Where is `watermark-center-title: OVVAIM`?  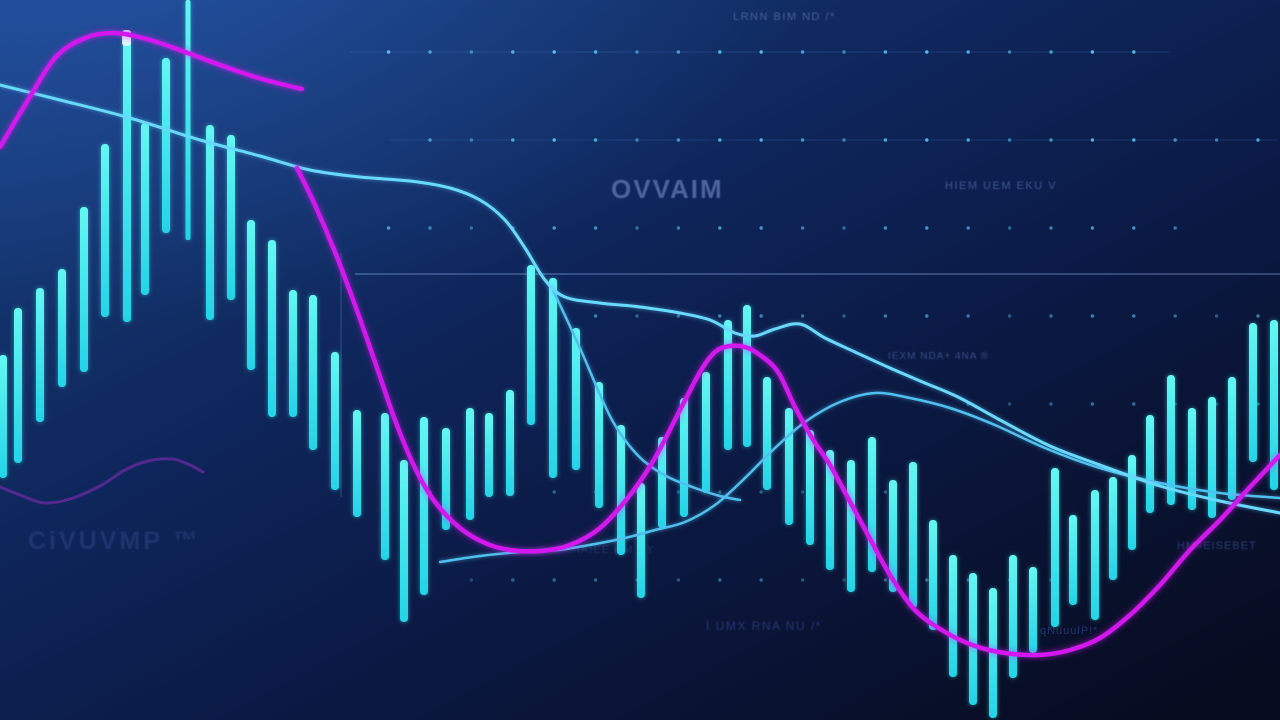 watermark-center-title: OVVAIM is located at coordinates (667, 189).